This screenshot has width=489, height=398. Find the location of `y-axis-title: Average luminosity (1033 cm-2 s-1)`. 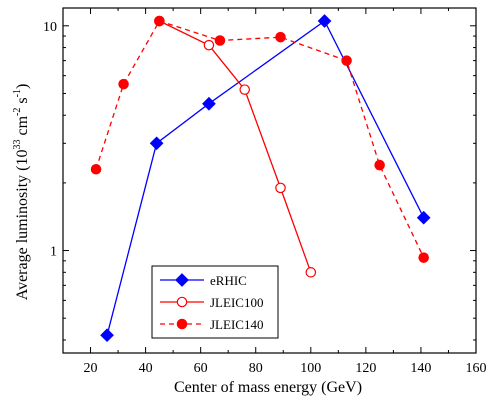

y-axis-title: Average luminosity (1033 cm-2 s-1) is located at coordinates (21, 192).